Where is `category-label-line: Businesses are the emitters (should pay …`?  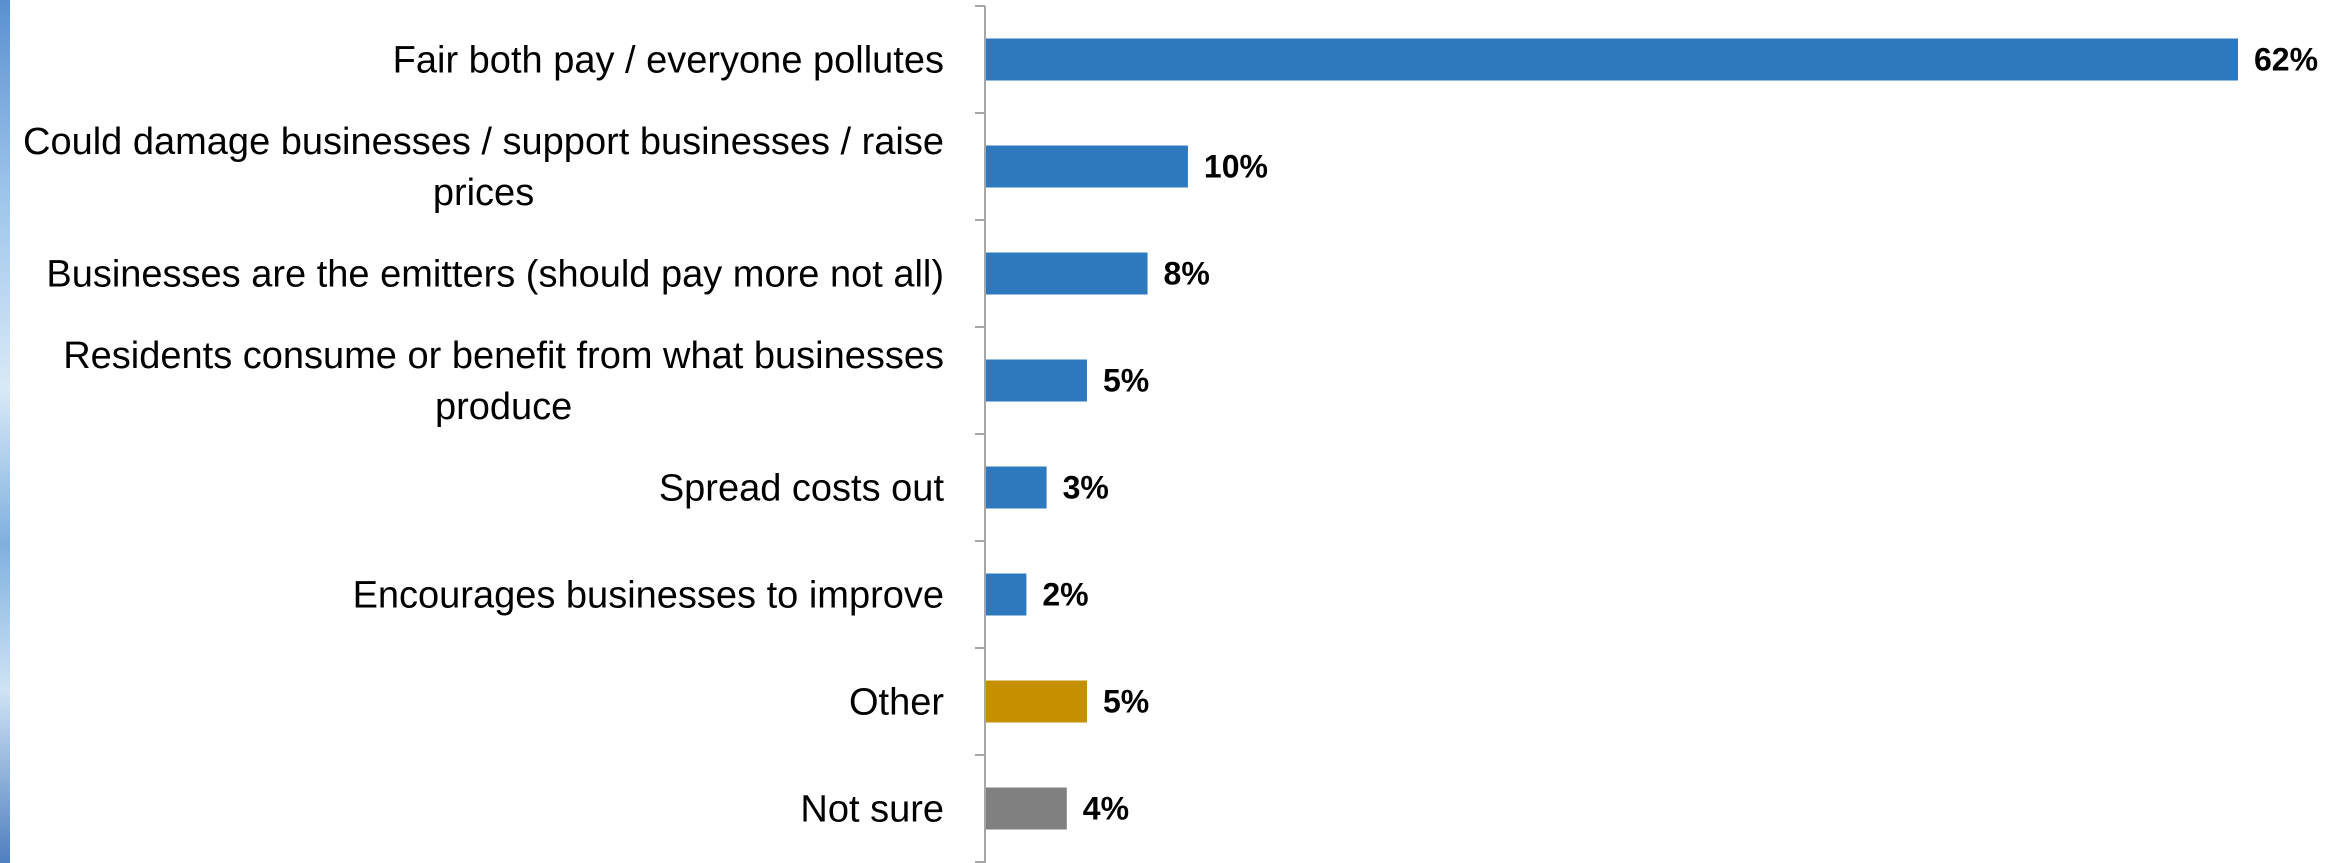
category-label-line: Businesses are the emitters (should pay … is located at coordinates (495, 275).